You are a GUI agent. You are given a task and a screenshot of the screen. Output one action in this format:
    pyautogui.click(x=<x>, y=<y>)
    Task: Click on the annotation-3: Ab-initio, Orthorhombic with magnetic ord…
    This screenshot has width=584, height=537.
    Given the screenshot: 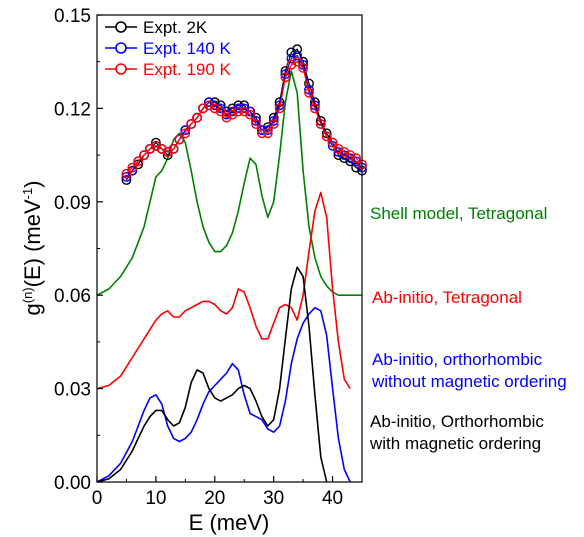 What is the action you would take?
    pyautogui.click(x=456, y=432)
    